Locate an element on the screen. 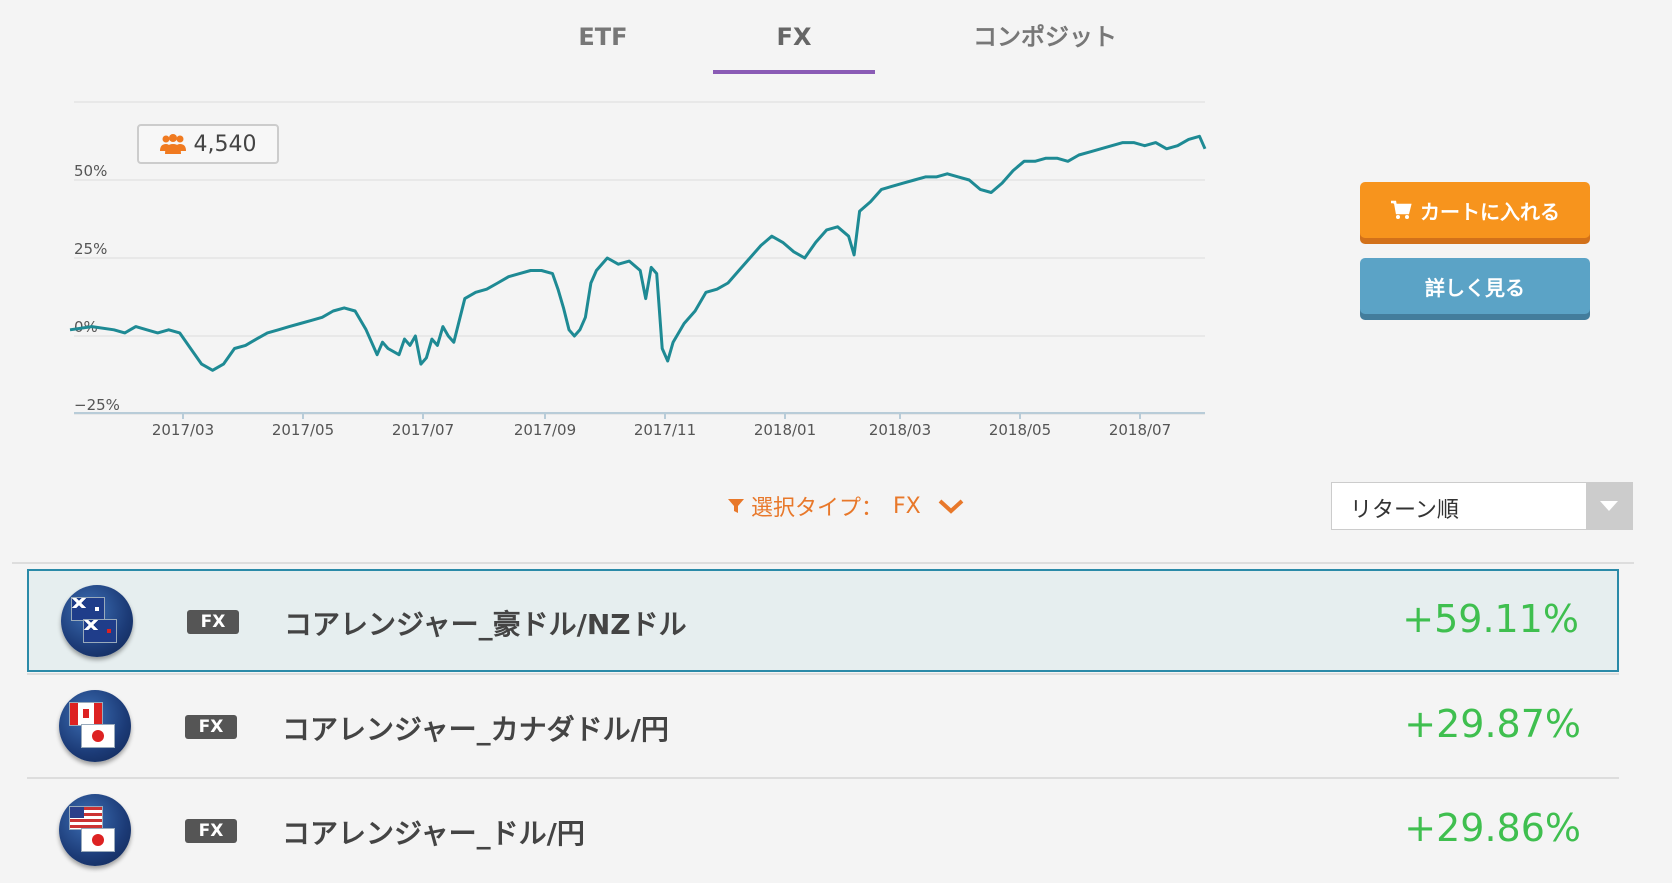  sort-select-value: リターン順 is located at coordinates (1404, 510).